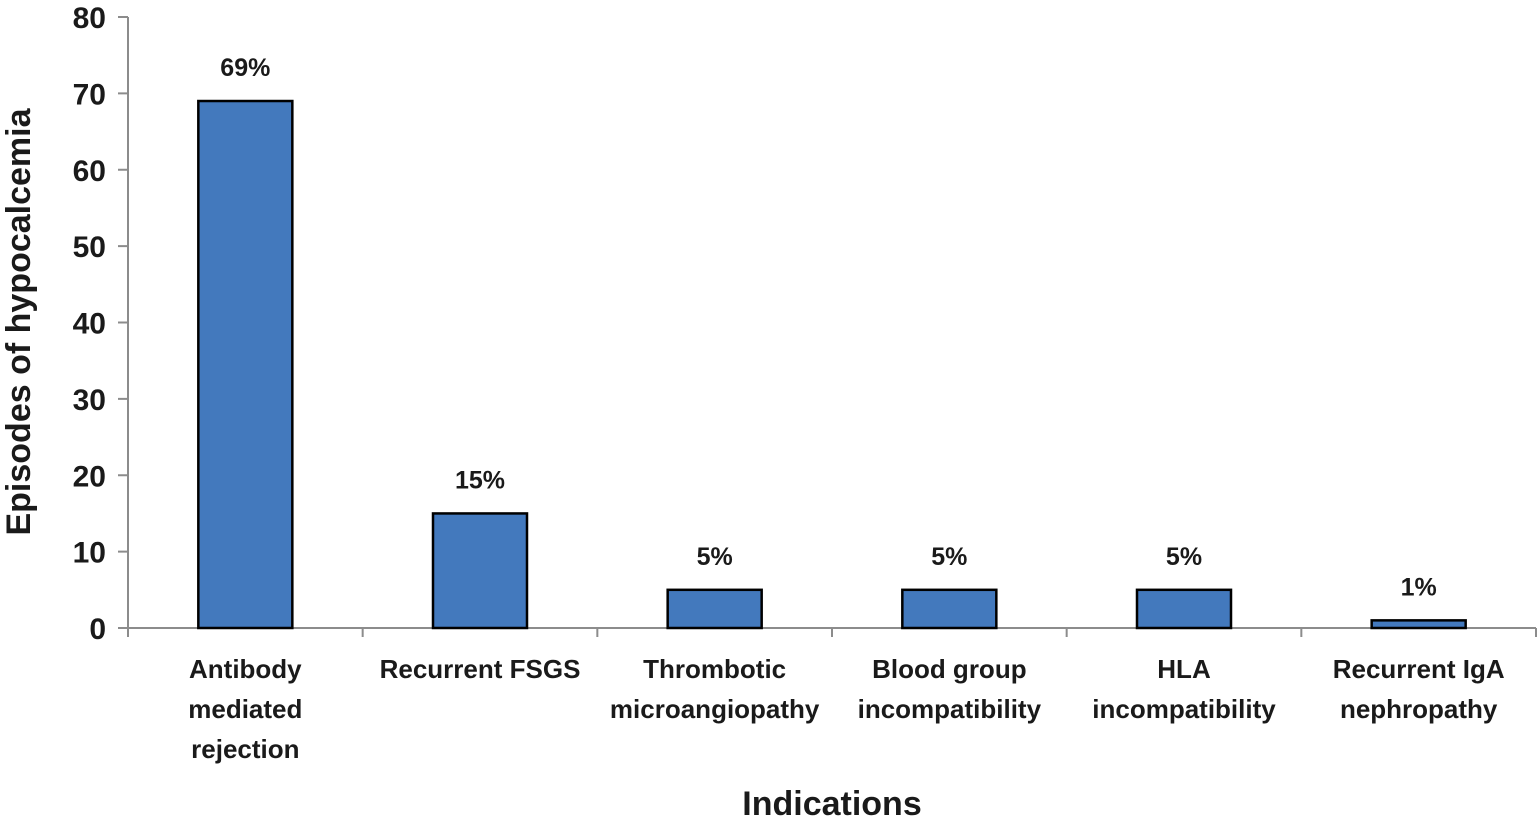 Image resolution: width=1538 pixels, height=817 pixels. Describe the element at coordinates (245, 709) in the screenshot. I see `x-tick-label: Antibody mediated rejection` at that location.